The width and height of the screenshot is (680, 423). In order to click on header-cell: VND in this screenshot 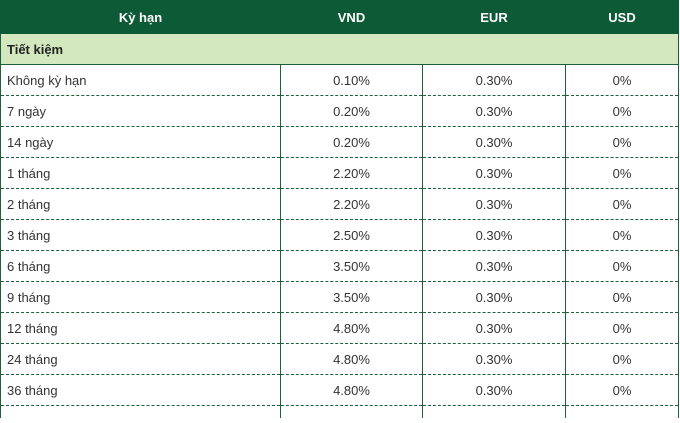, I will do `click(351, 17)`.